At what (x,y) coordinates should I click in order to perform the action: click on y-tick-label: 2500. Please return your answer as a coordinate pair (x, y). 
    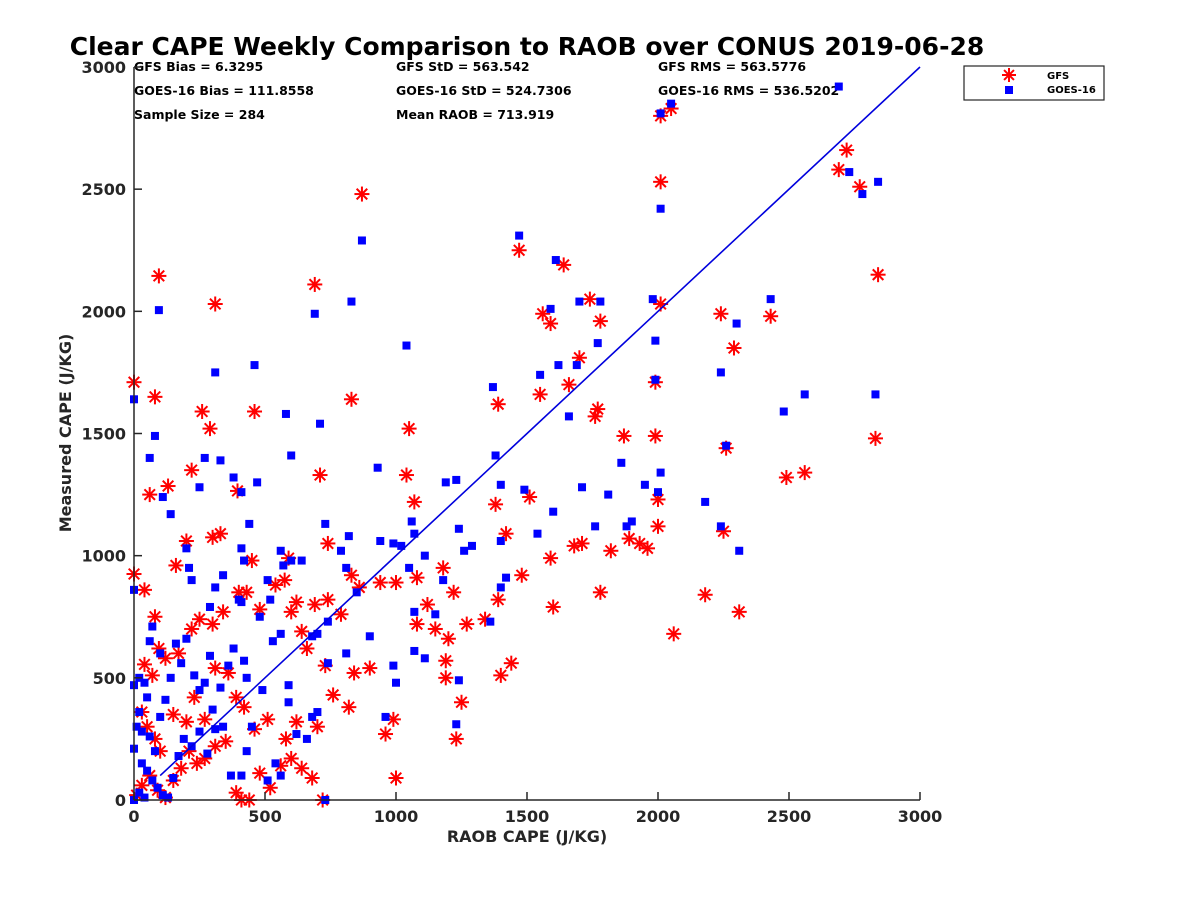
    Looking at the image, I should click on (103, 189).